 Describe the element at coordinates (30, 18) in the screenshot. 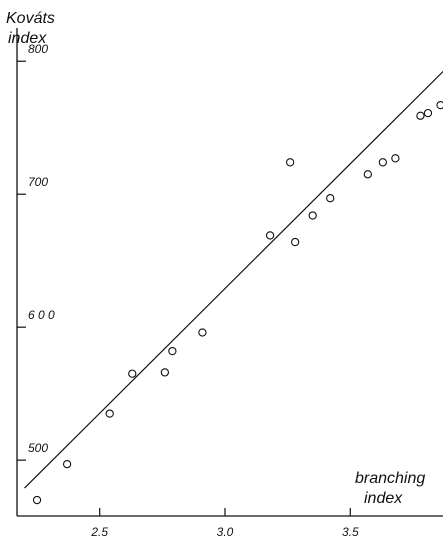

I see `y-axis-title-line1: Kováts` at that location.